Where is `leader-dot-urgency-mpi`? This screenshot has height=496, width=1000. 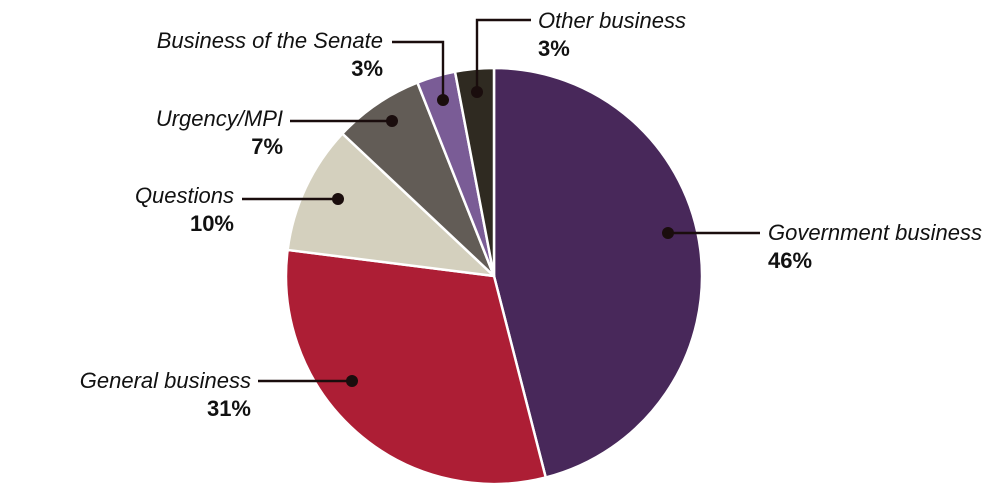 leader-dot-urgency-mpi is located at coordinates (392, 121).